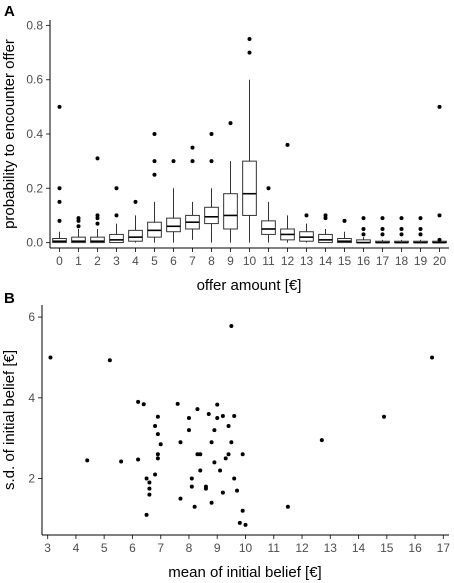 Image resolution: width=454 pixels, height=583 pixels. I want to click on panel-b-y-tick-label: 4, so click(31, 398).